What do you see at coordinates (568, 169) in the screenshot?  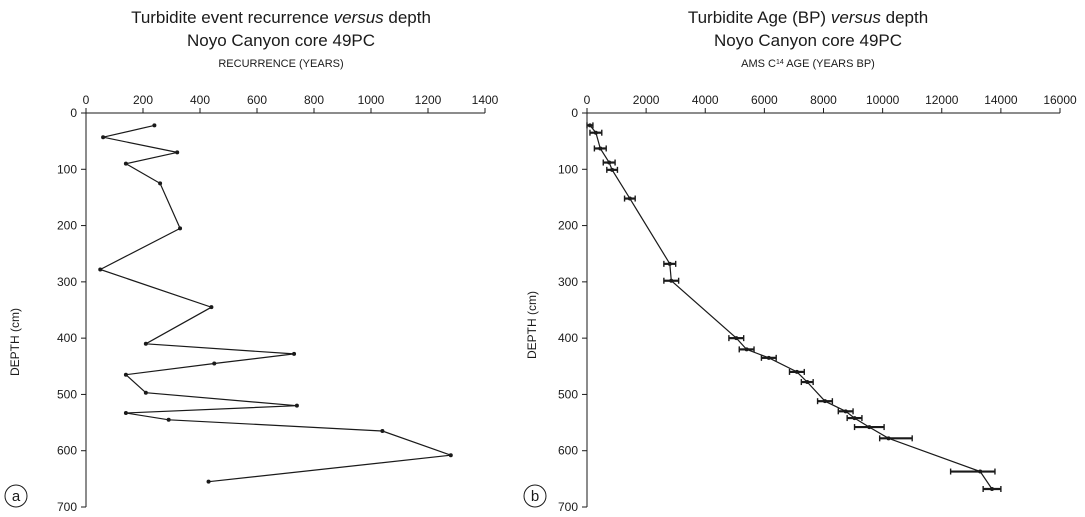 I see `chart-b-y-tick-label: 100` at bounding box center [568, 169].